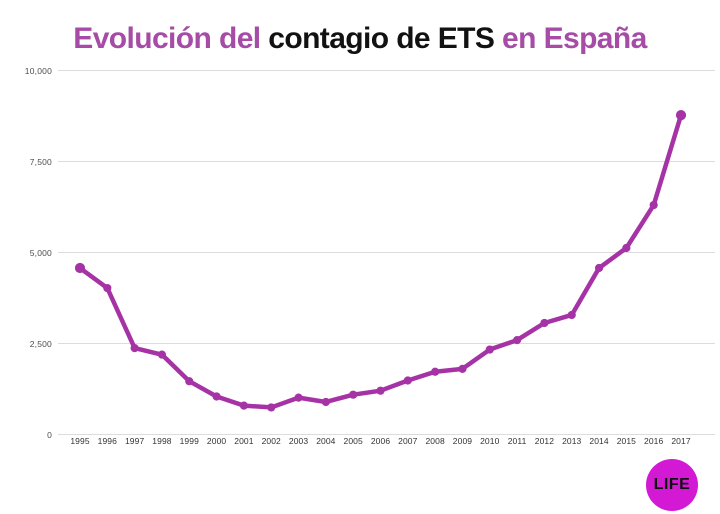 Image resolution: width=720 pixels, height=514 pixels. What do you see at coordinates (435, 441) in the screenshot?
I see `x-tick-label: 2008` at bounding box center [435, 441].